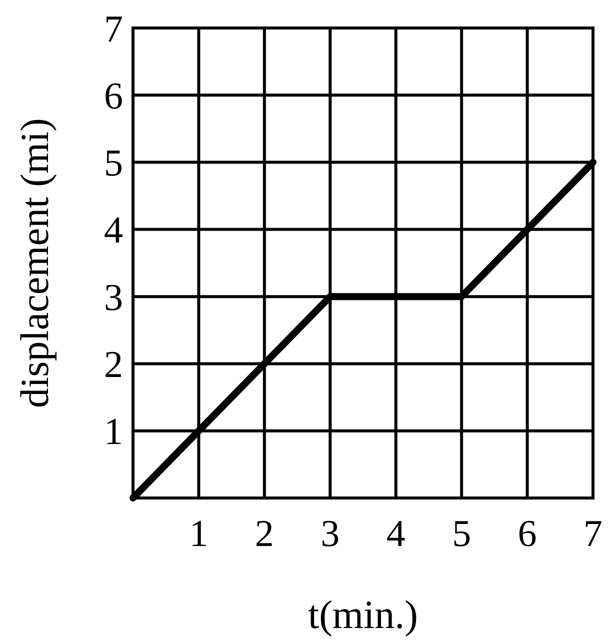 The image size is (609, 642). What do you see at coordinates (113, 96) in the screenshot?
I see `y-tick-label: 6` at bounding box center [113, 96].